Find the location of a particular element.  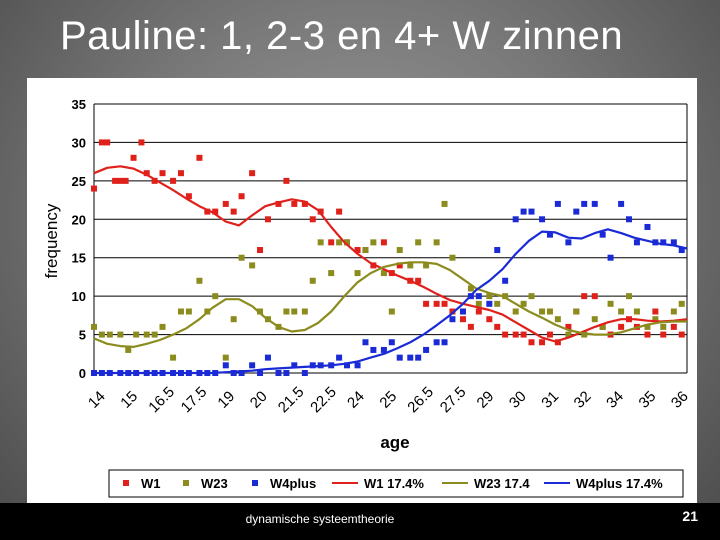

legend-label: W23 is located at coordinates (214, 483).